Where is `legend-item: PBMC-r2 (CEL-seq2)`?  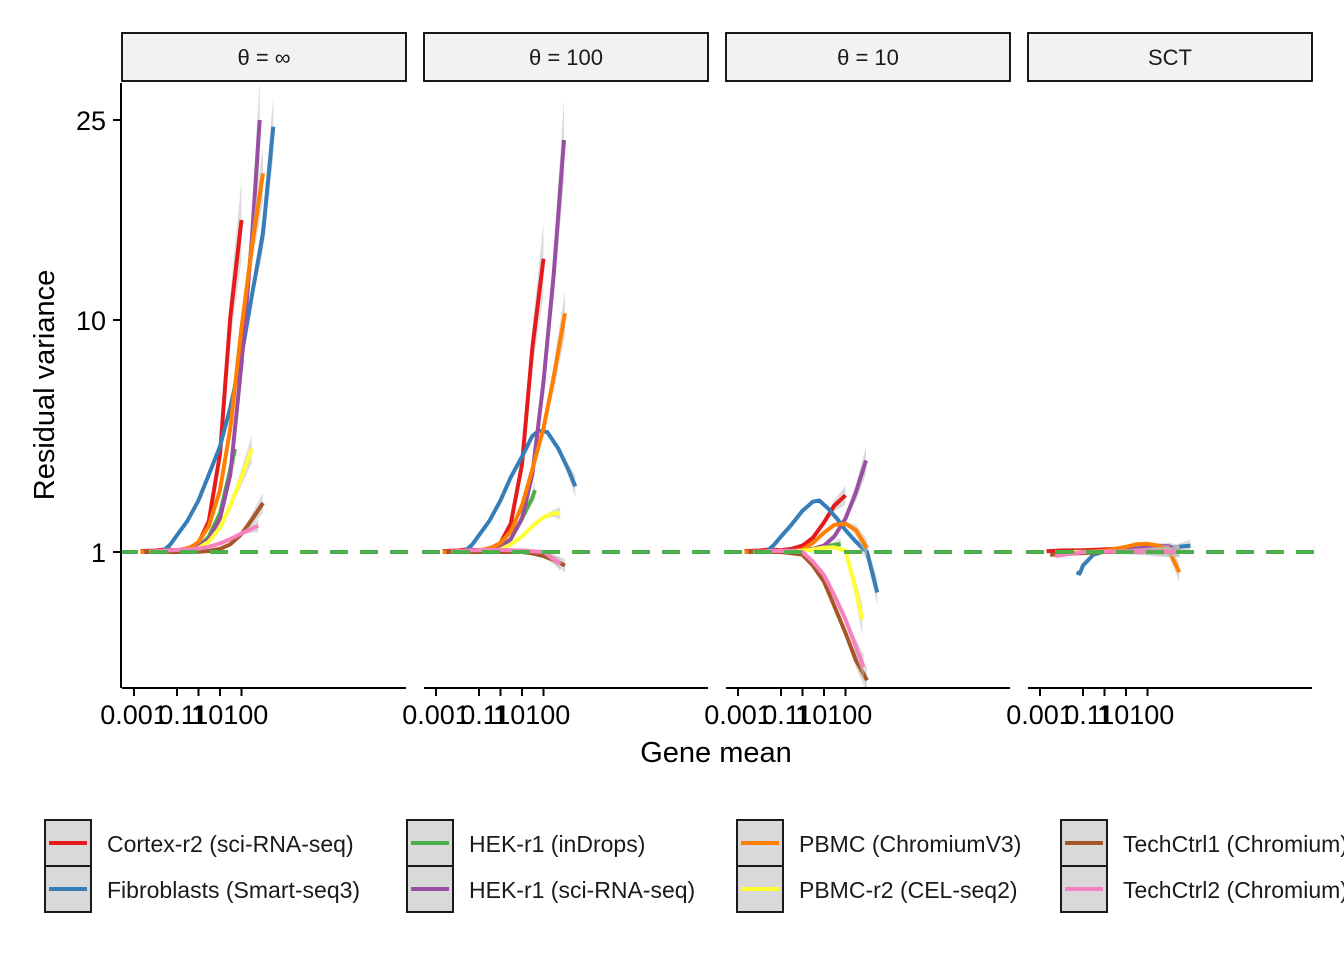 legend-item: PBMC-r2 (CEL-seq2) is located at coordinates (877, 889).